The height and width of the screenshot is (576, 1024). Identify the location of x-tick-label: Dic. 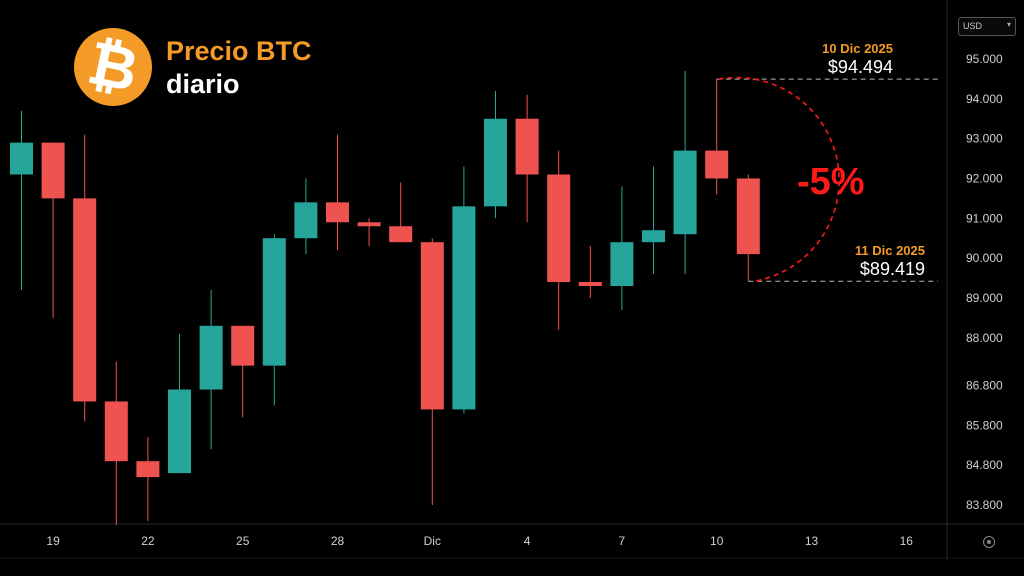
(432, 541).